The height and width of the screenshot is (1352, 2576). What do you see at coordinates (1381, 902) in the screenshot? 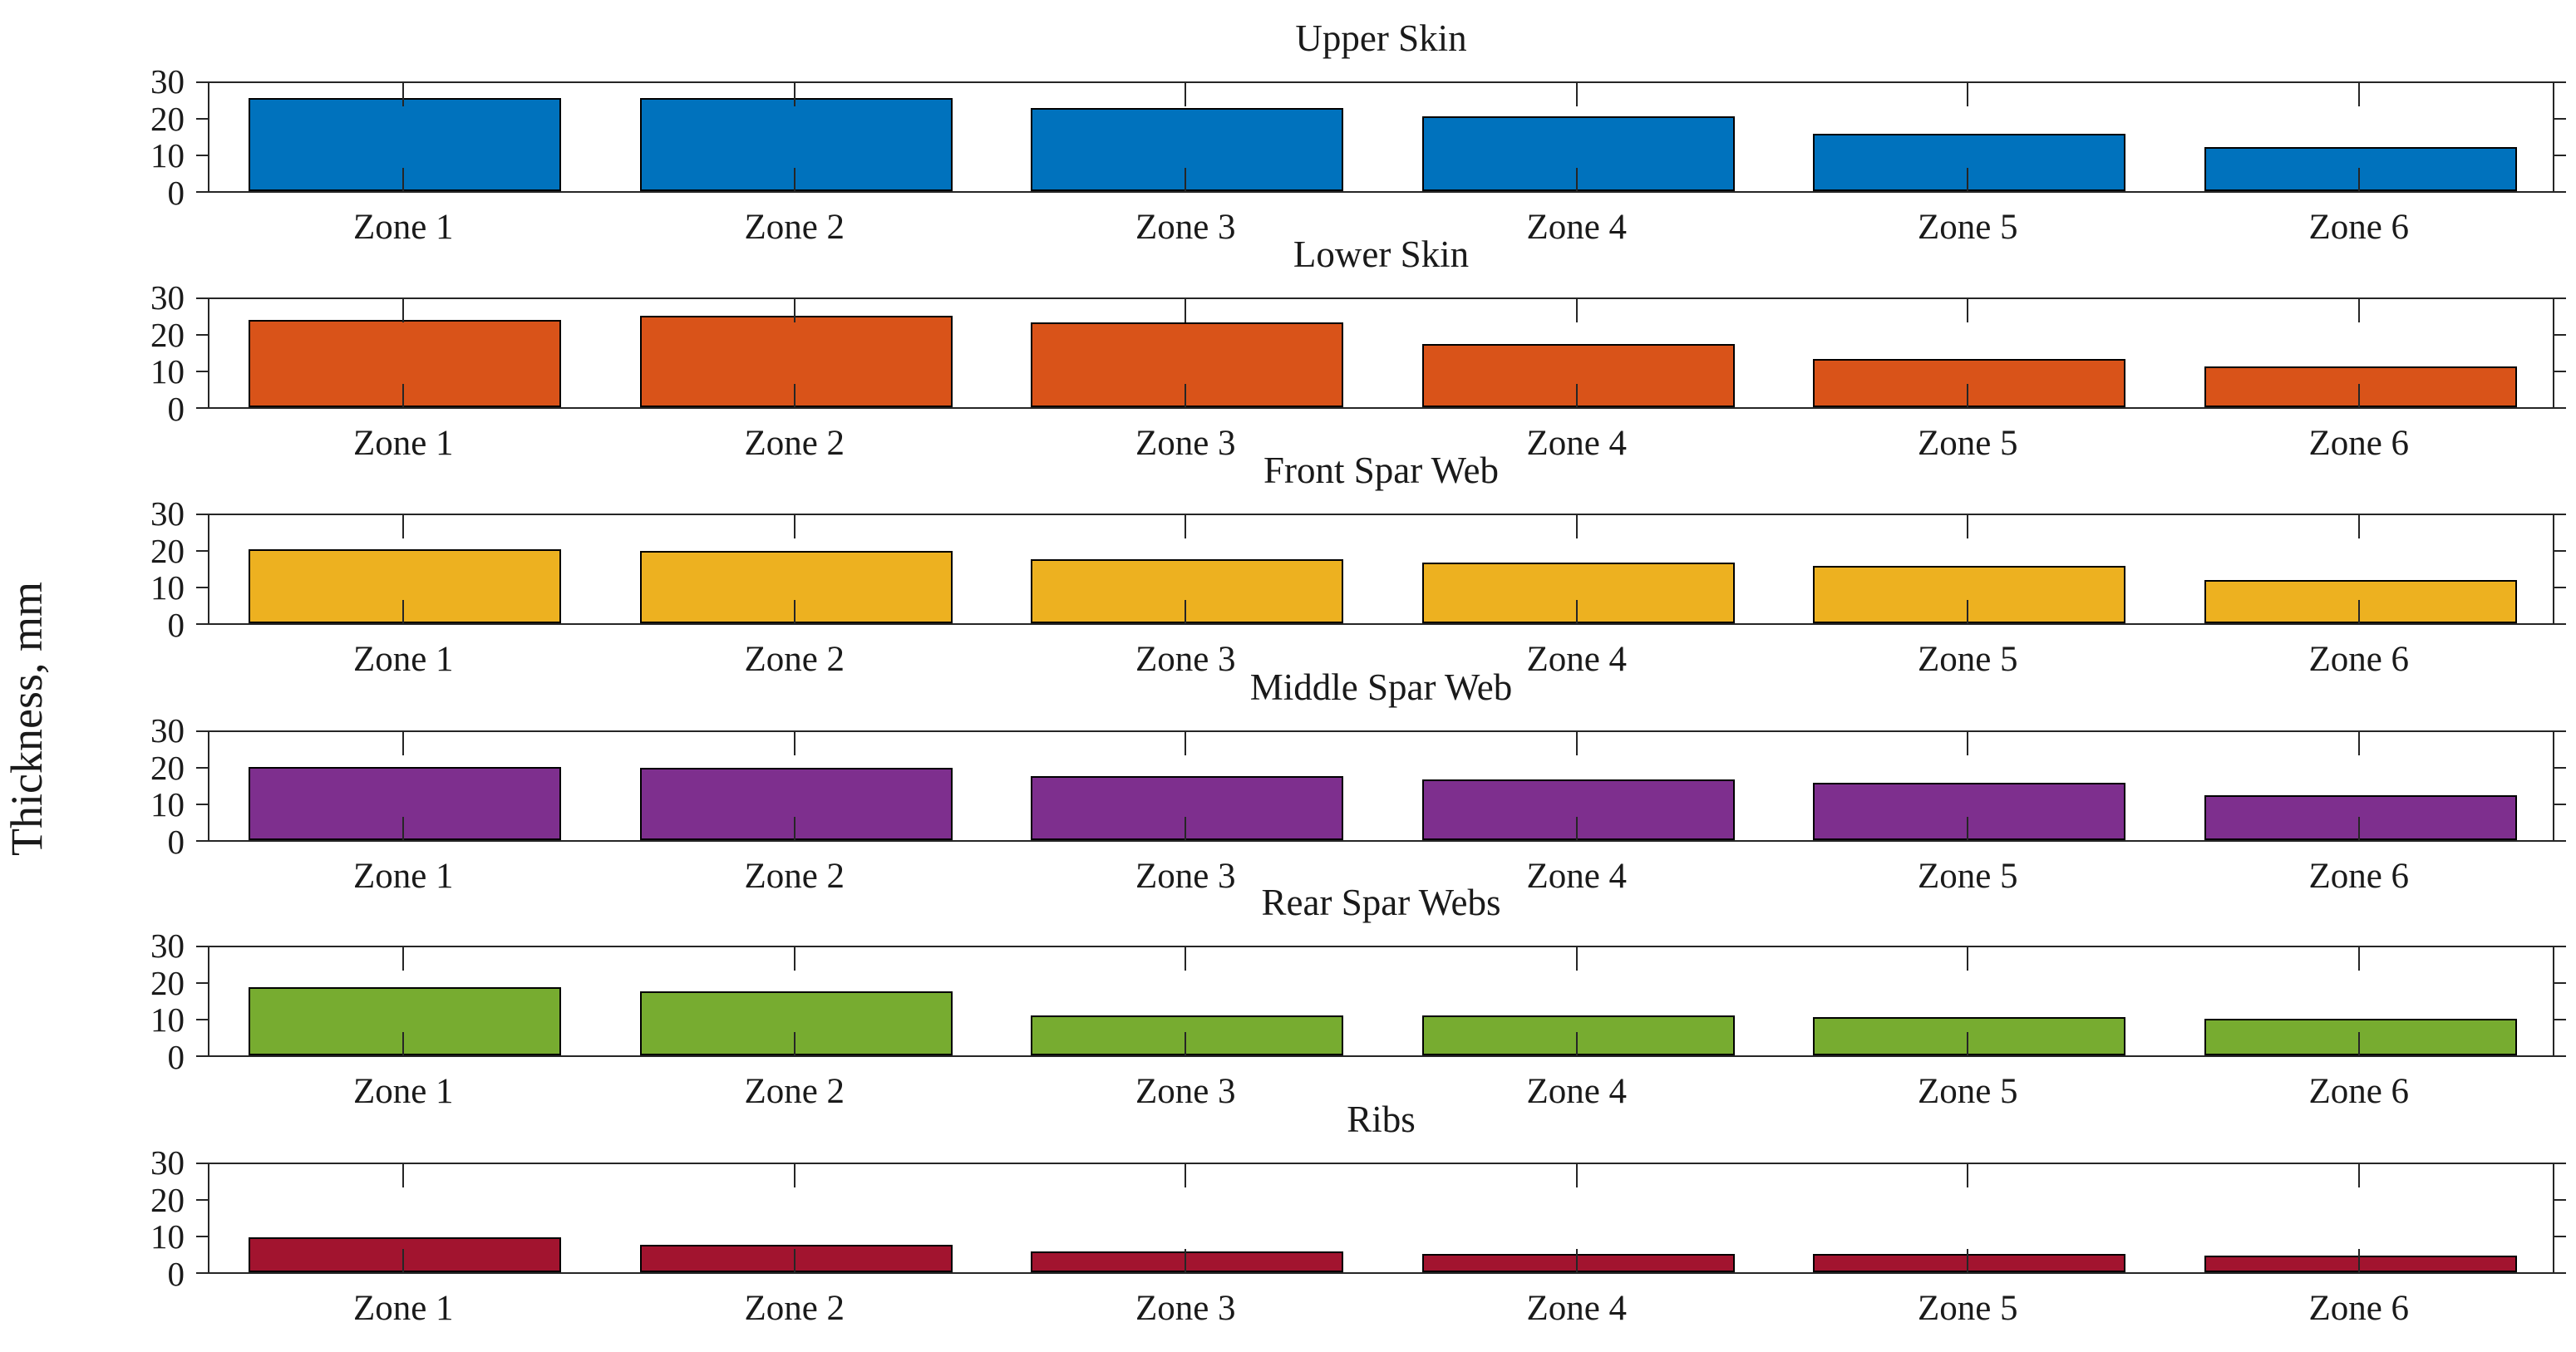
I see `subplot-title: Rear Spar Webs` at bounding box center [1381, 902].